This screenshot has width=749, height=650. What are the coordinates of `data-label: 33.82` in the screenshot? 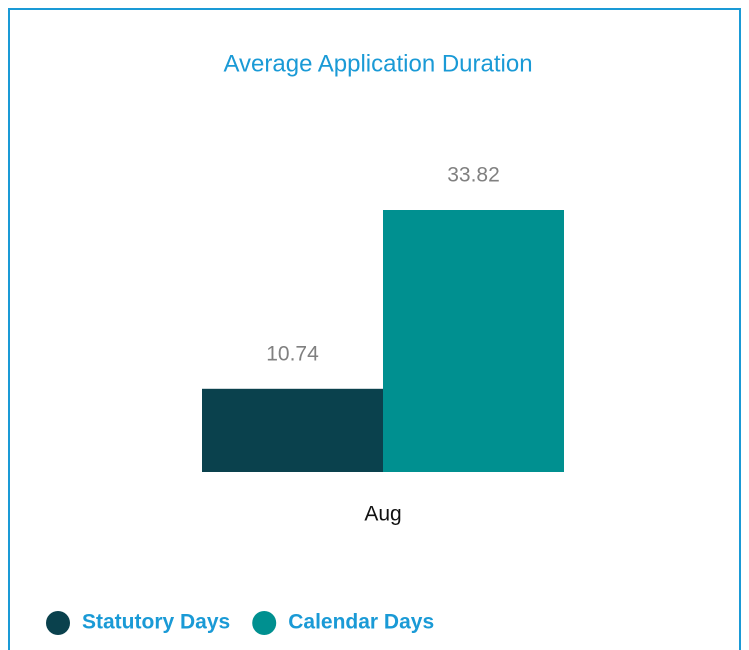 It's located at (473, 175).